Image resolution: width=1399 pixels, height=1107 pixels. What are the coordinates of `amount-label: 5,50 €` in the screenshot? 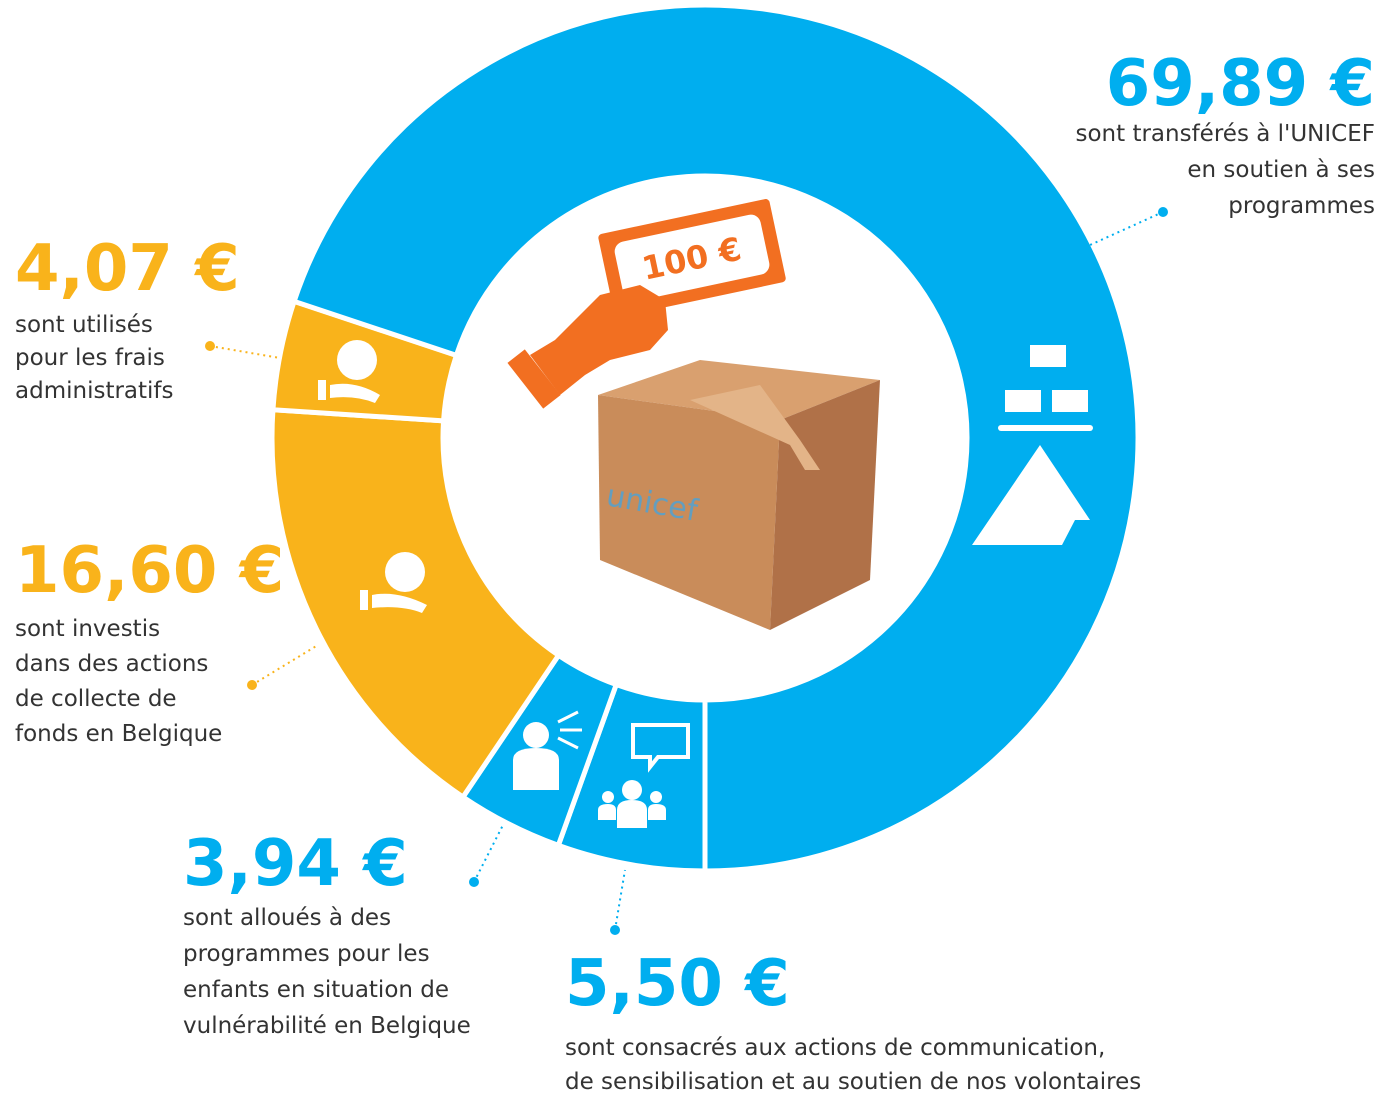 It's located at (677, 984).